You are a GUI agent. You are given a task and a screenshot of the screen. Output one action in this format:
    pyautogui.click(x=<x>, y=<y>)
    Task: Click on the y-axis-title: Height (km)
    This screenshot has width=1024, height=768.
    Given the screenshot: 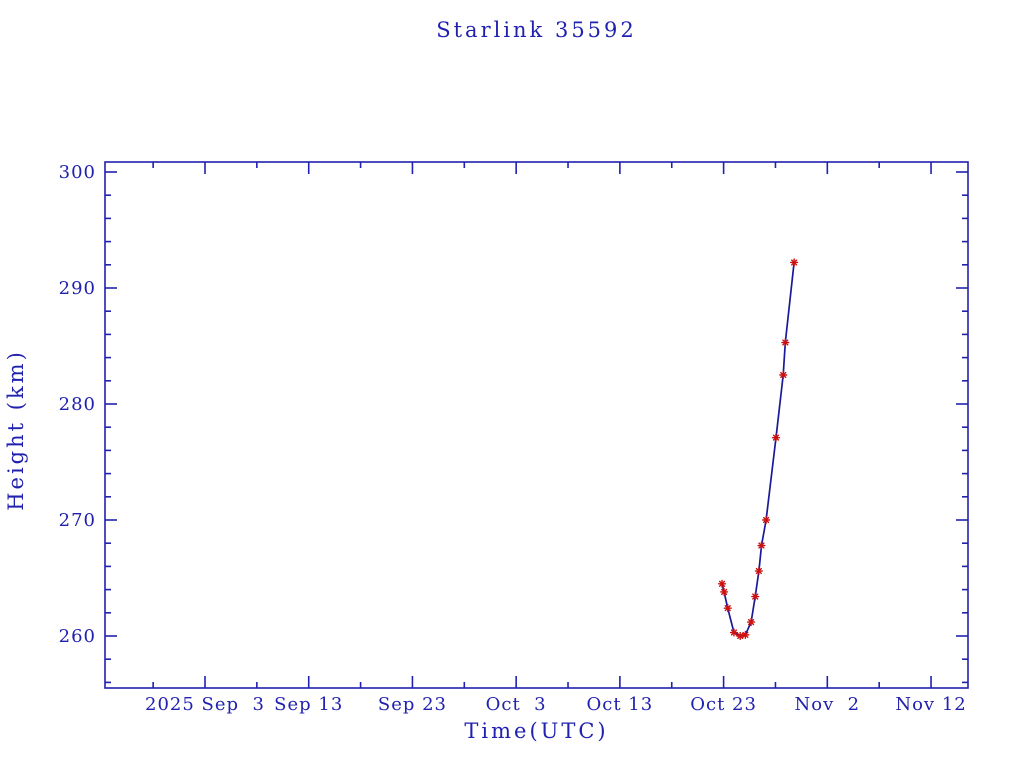 What is the action you would take?
    pyautogui.click(x=16, y=430)
    